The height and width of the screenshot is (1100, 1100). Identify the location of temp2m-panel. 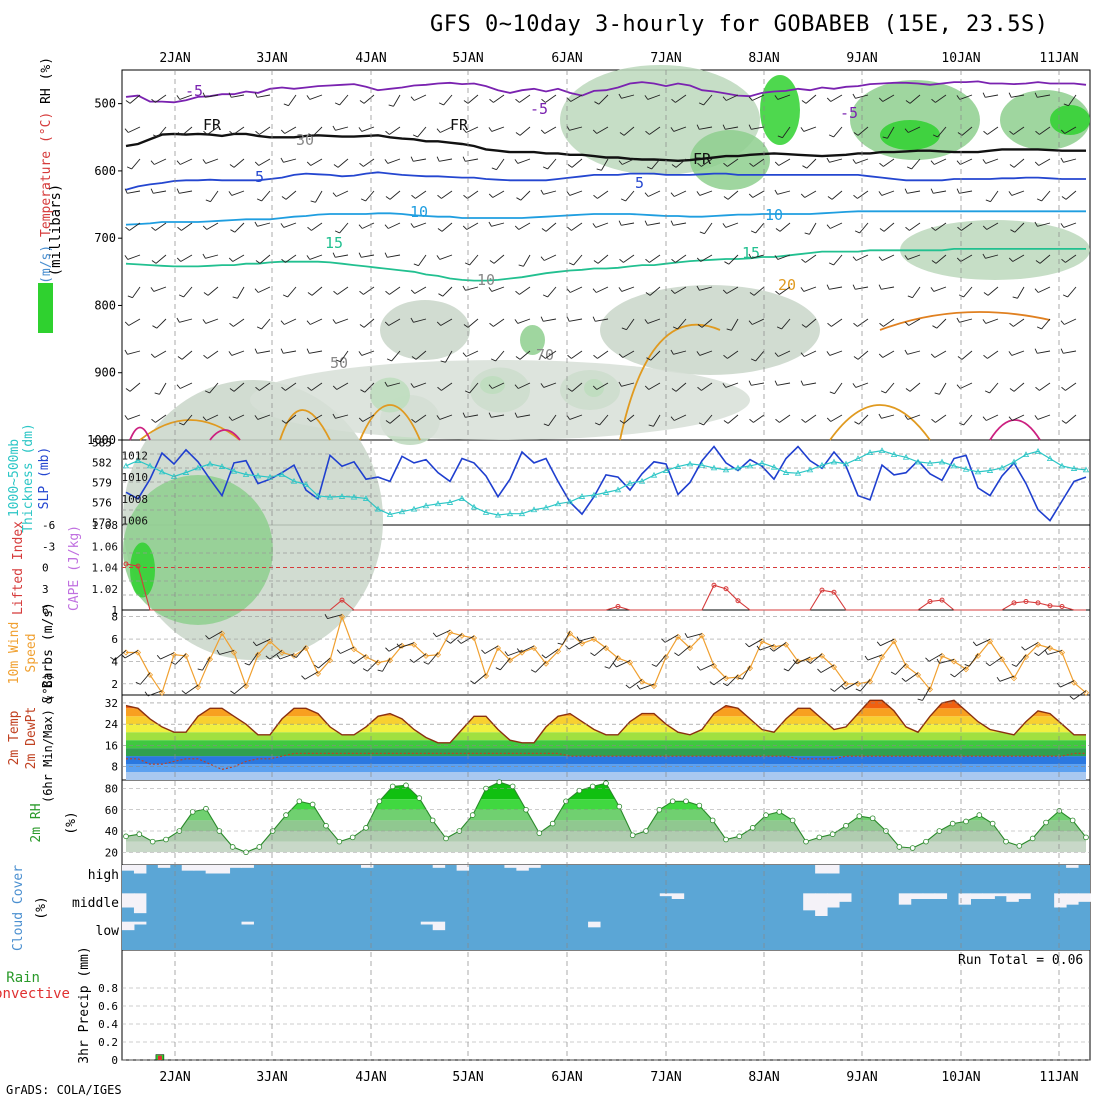
(606, 739).